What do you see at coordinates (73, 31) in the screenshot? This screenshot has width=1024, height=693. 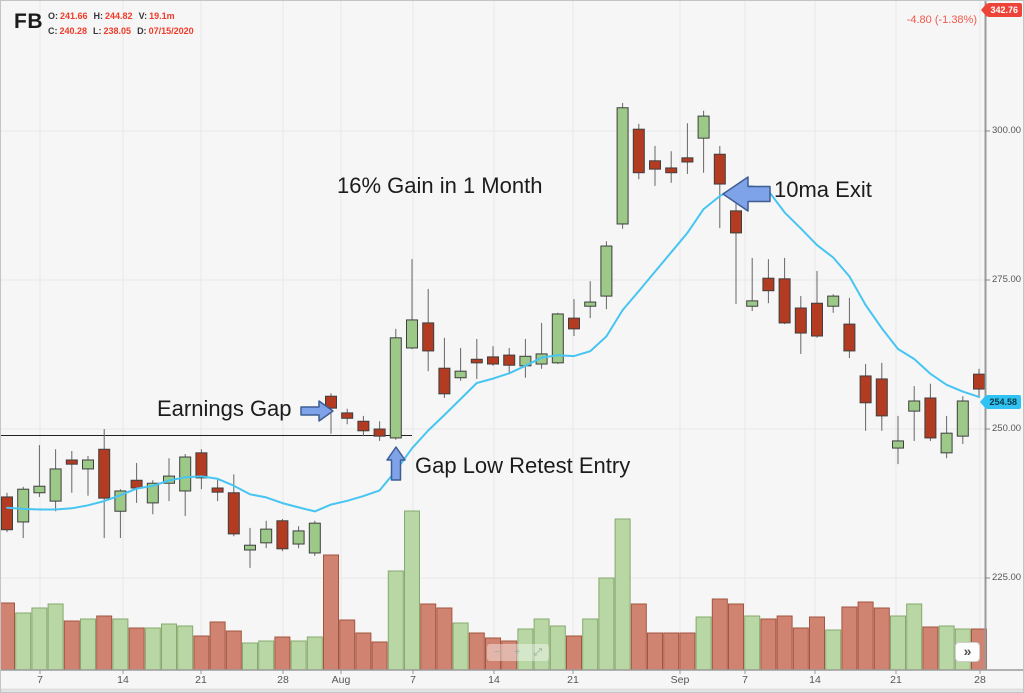 I see `close-value: 240.28` at bounding box center [73, 31].